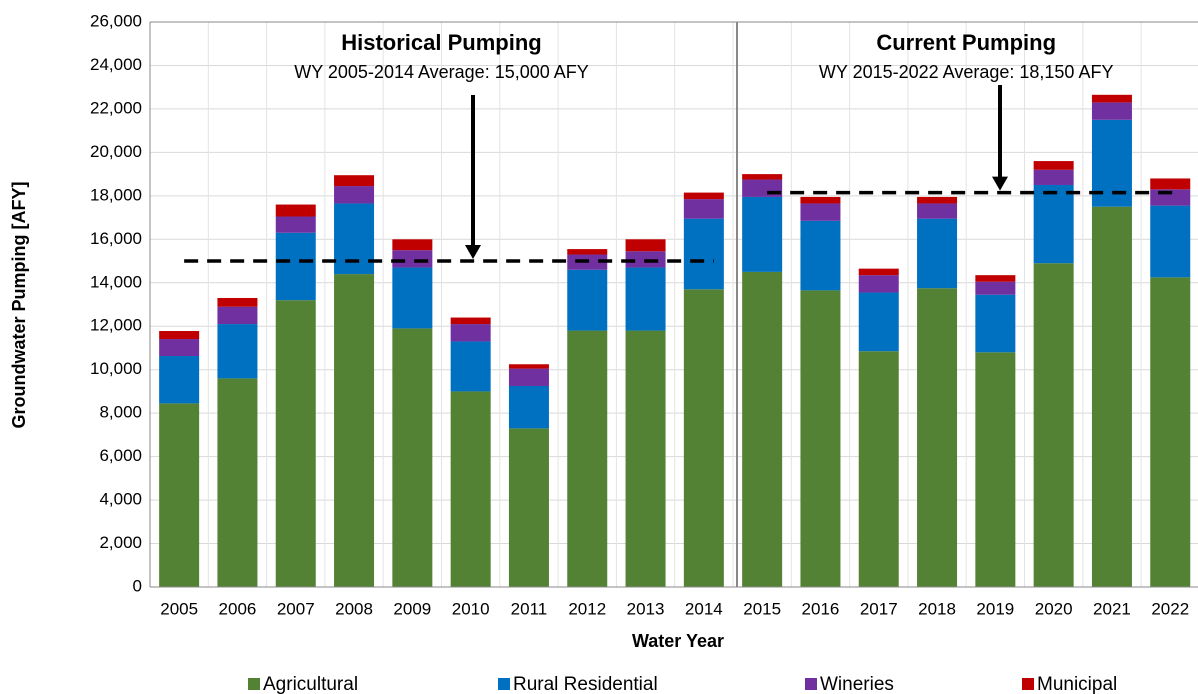 This screenshot has height=694, width=1198. I want to click on x-tick-label: 2015, so click(762, 608).